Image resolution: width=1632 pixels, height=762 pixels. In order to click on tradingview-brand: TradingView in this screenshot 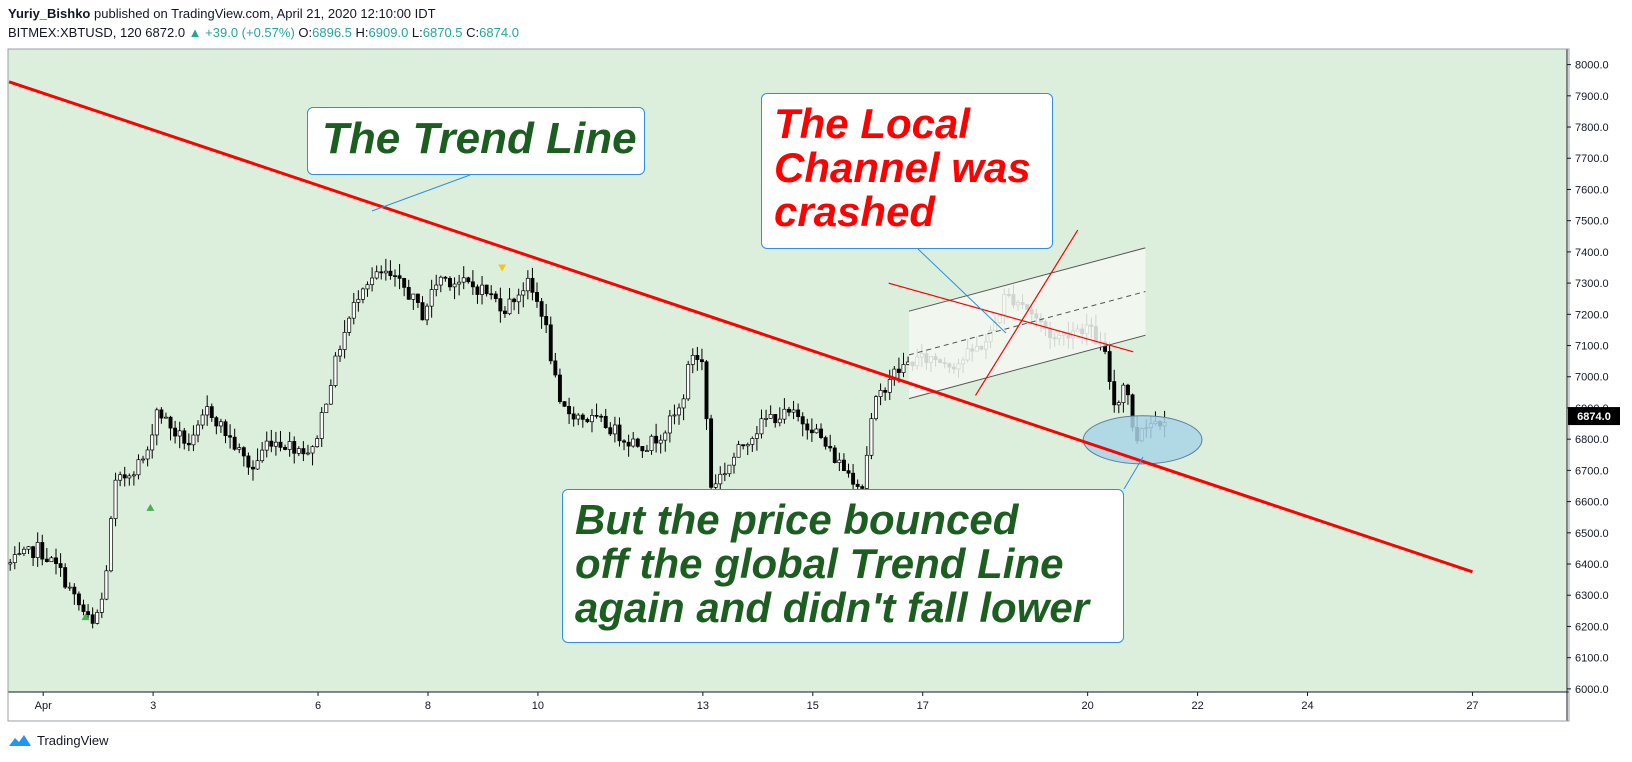, I will do `click(73, 740)`.